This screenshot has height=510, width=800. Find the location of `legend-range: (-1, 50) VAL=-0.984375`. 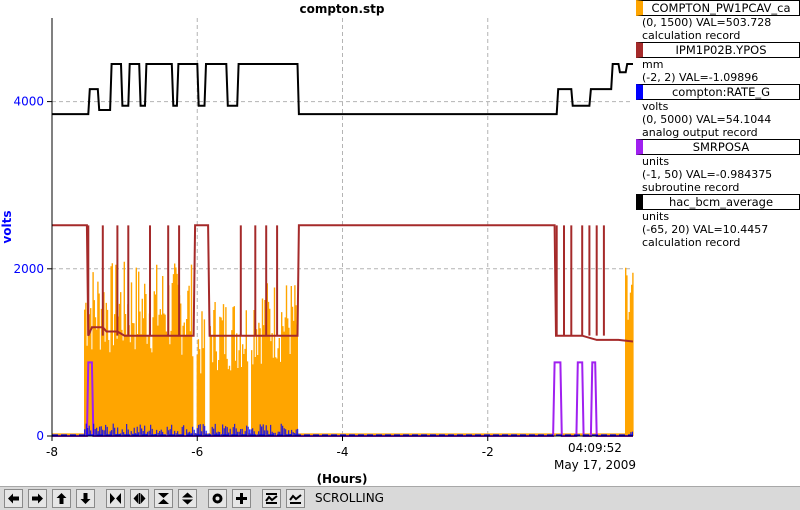

legend-range: (-1, 50) VAL=-0.984375 is located at coordinates (707, 174).